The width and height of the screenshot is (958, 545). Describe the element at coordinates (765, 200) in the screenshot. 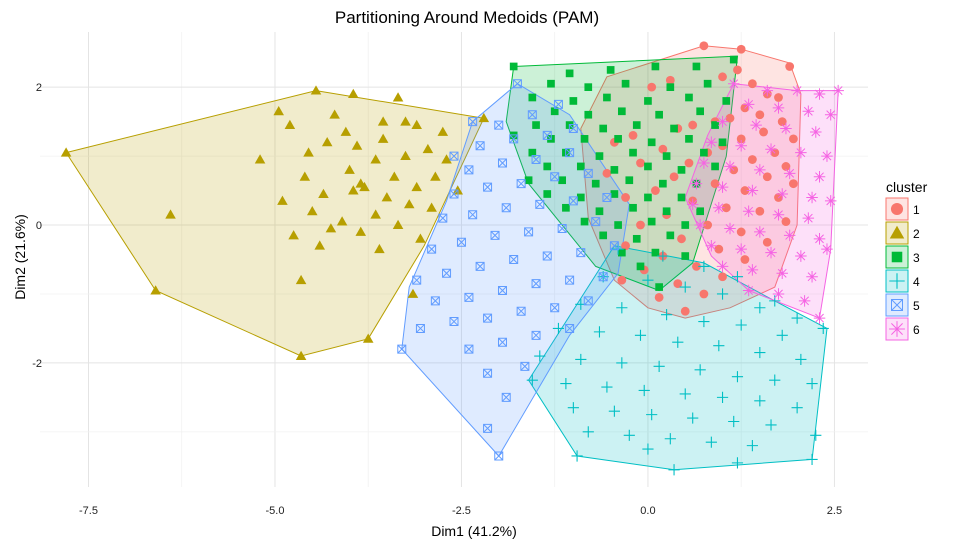

I see `cluster-6-points` at that location.